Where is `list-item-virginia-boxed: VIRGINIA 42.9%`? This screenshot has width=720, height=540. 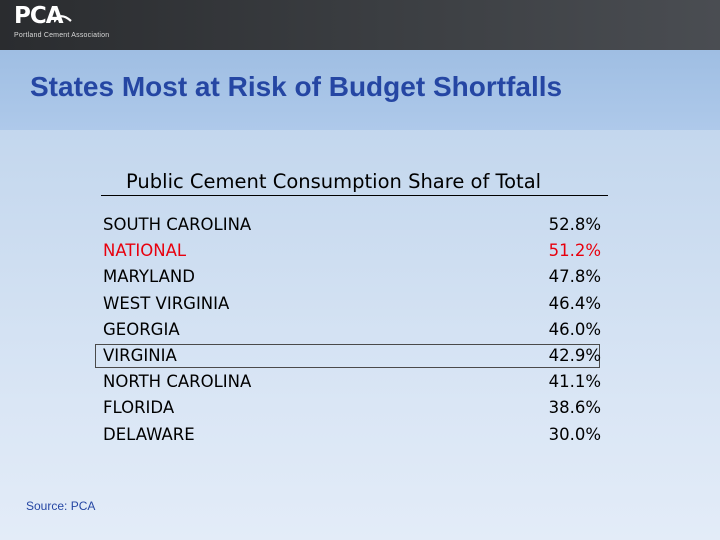 list-item-virginia-boxed: VIRGINIA 42.9% is located at coordinates (349, 356).